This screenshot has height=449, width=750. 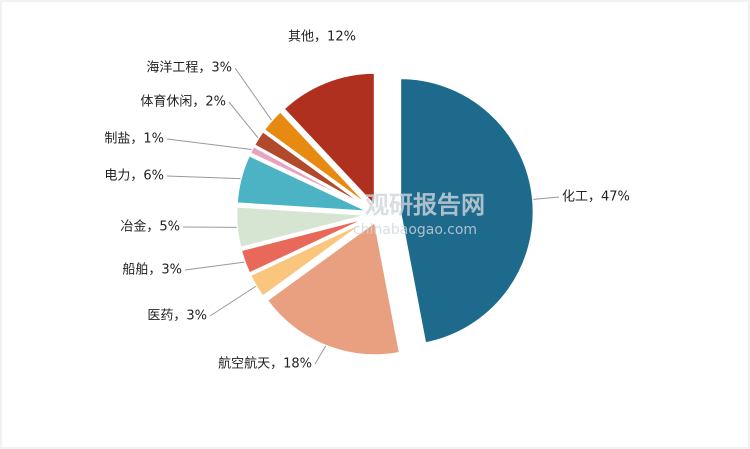 What do you see at coordinates (189, 68) in the screenshot?
I see `data-label: 海洋工程，3%` at bounding box center [189, 68].